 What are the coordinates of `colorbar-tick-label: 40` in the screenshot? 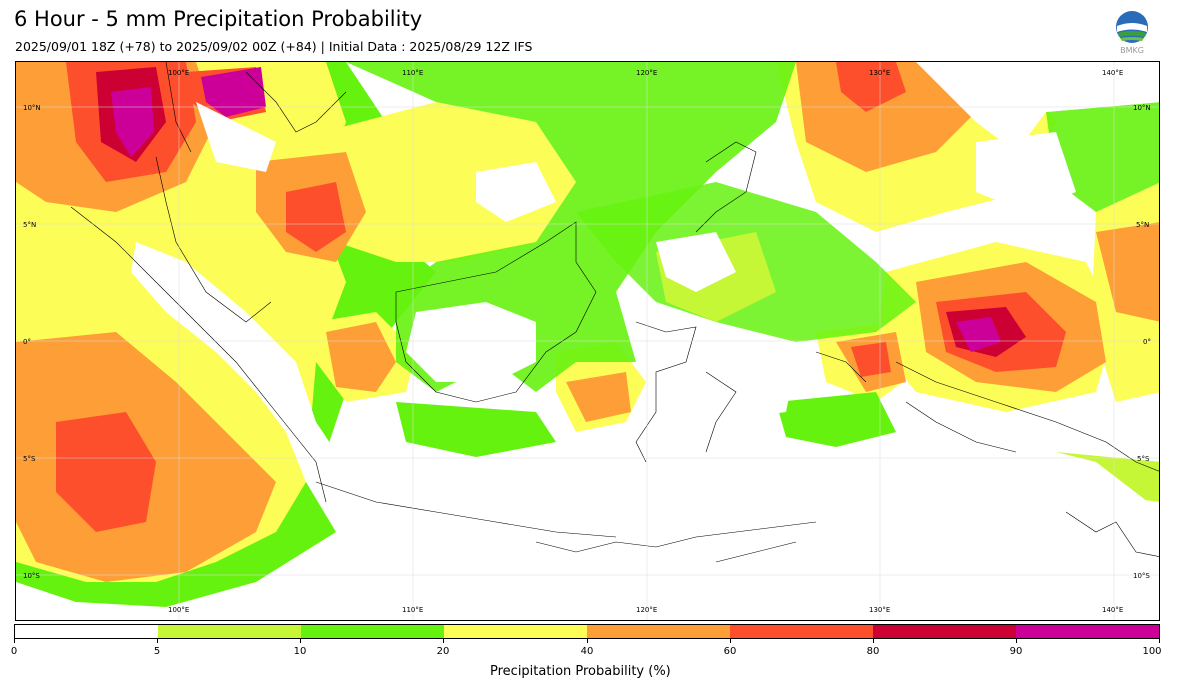 It's located at (587, 651).